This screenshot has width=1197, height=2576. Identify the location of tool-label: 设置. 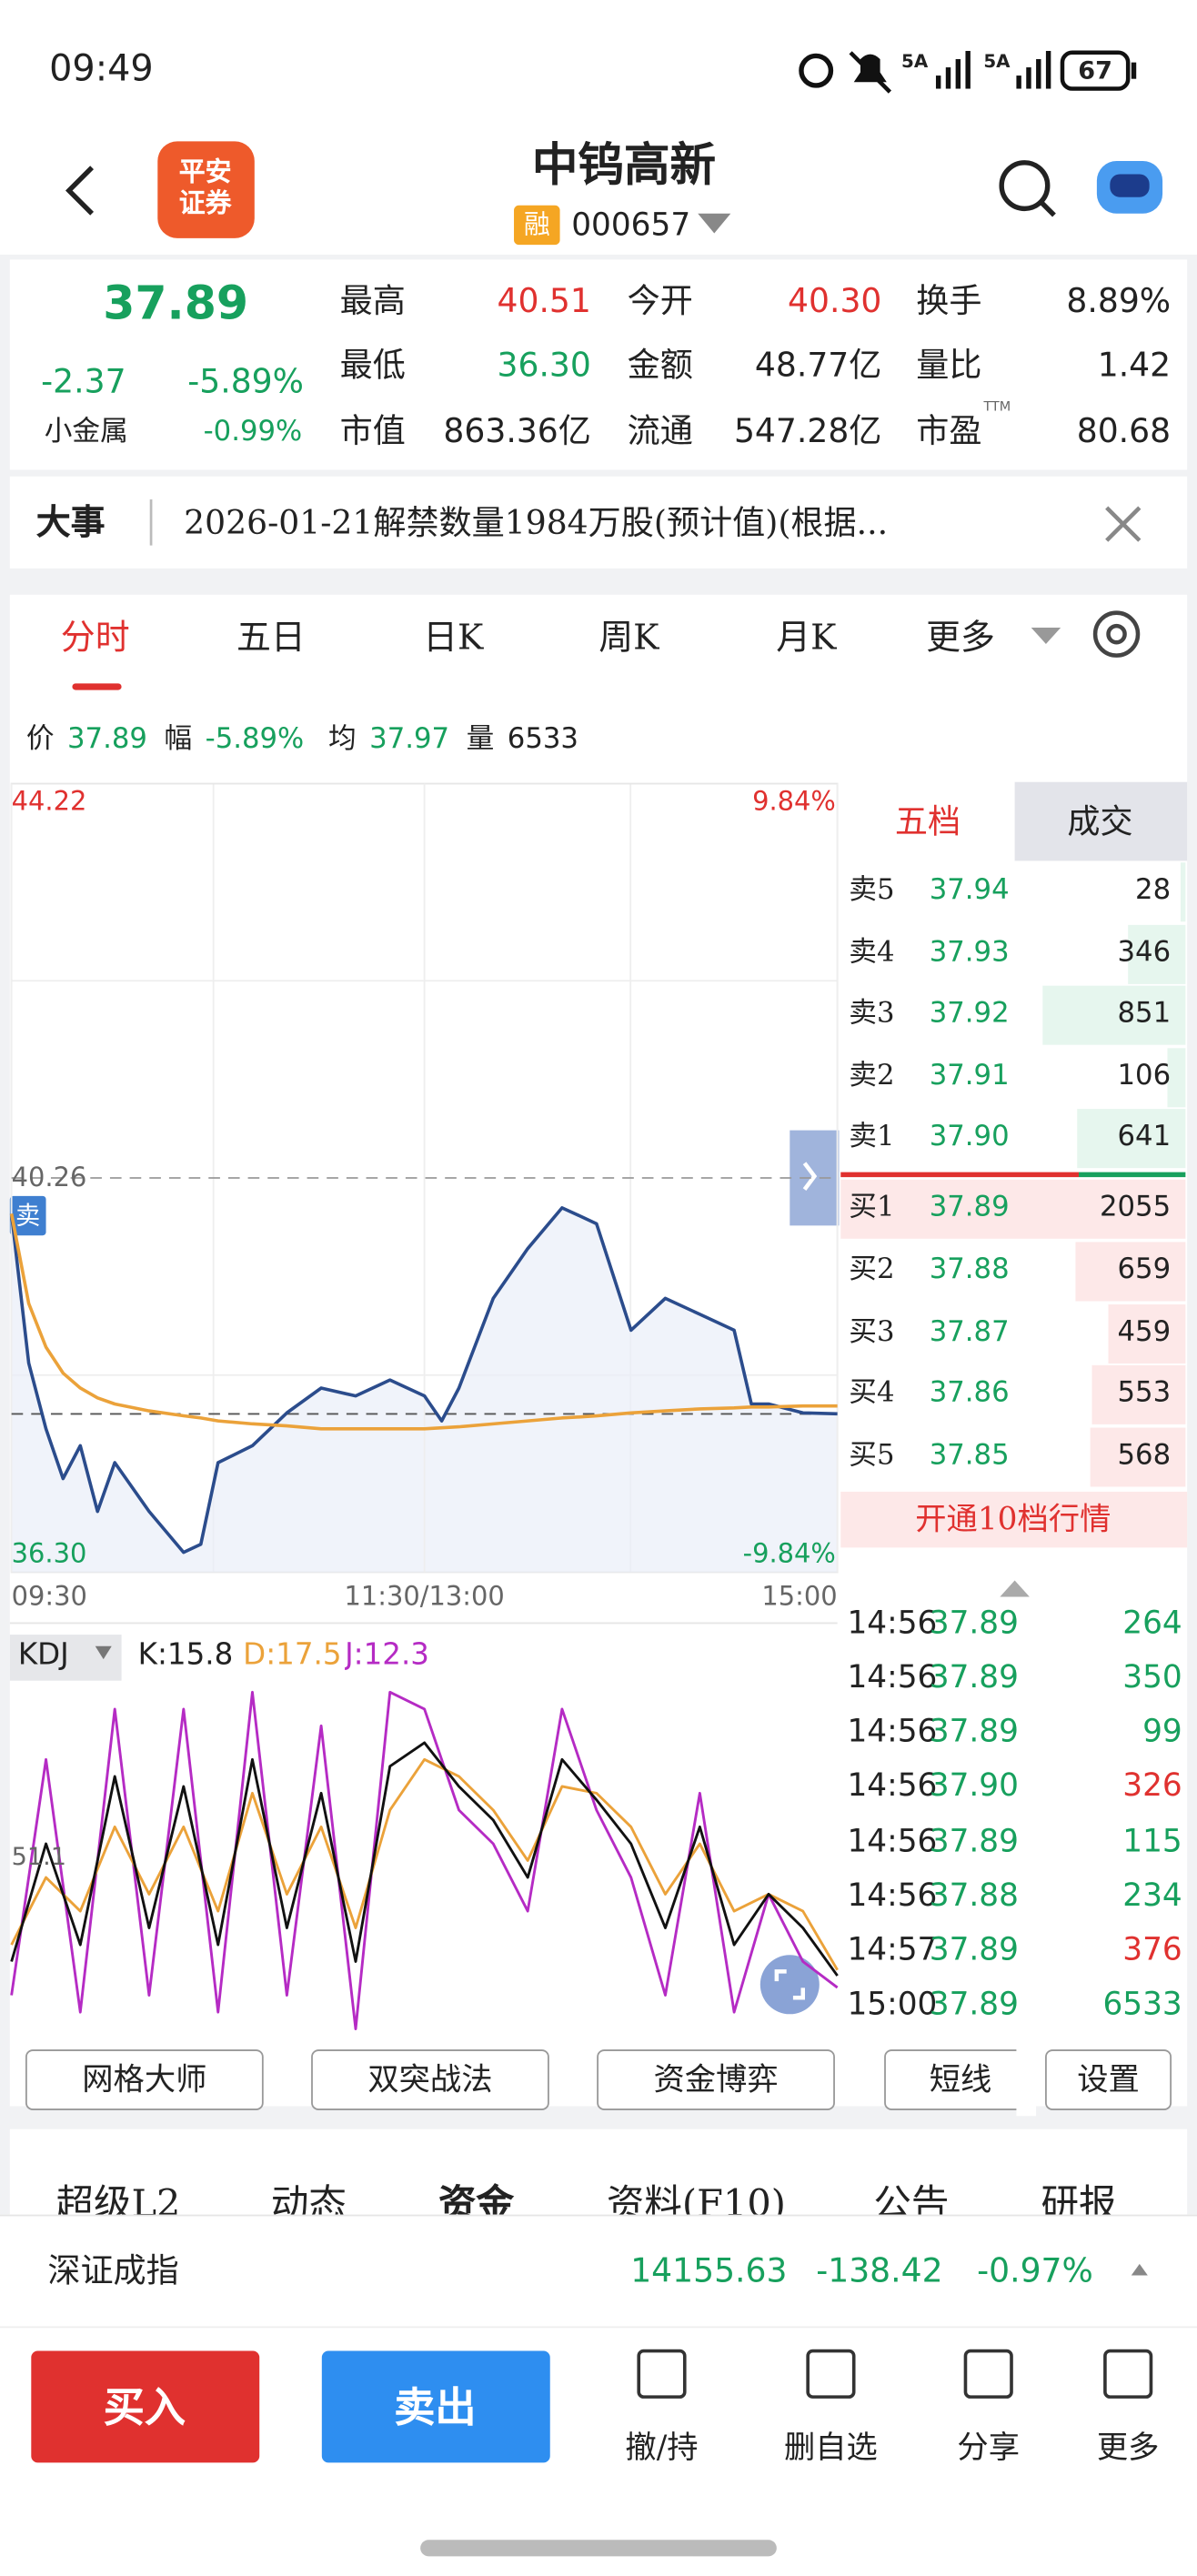
(1108, 2079).